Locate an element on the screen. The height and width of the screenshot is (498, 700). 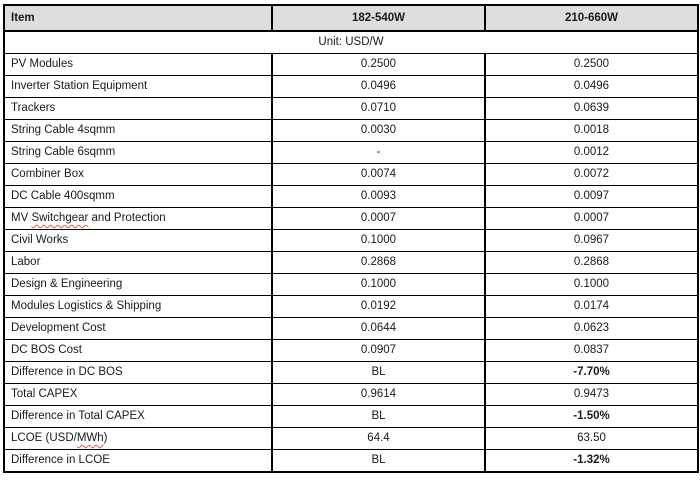
value-cell-210-660w: 0.0012 is located at coordinates (591, 152).